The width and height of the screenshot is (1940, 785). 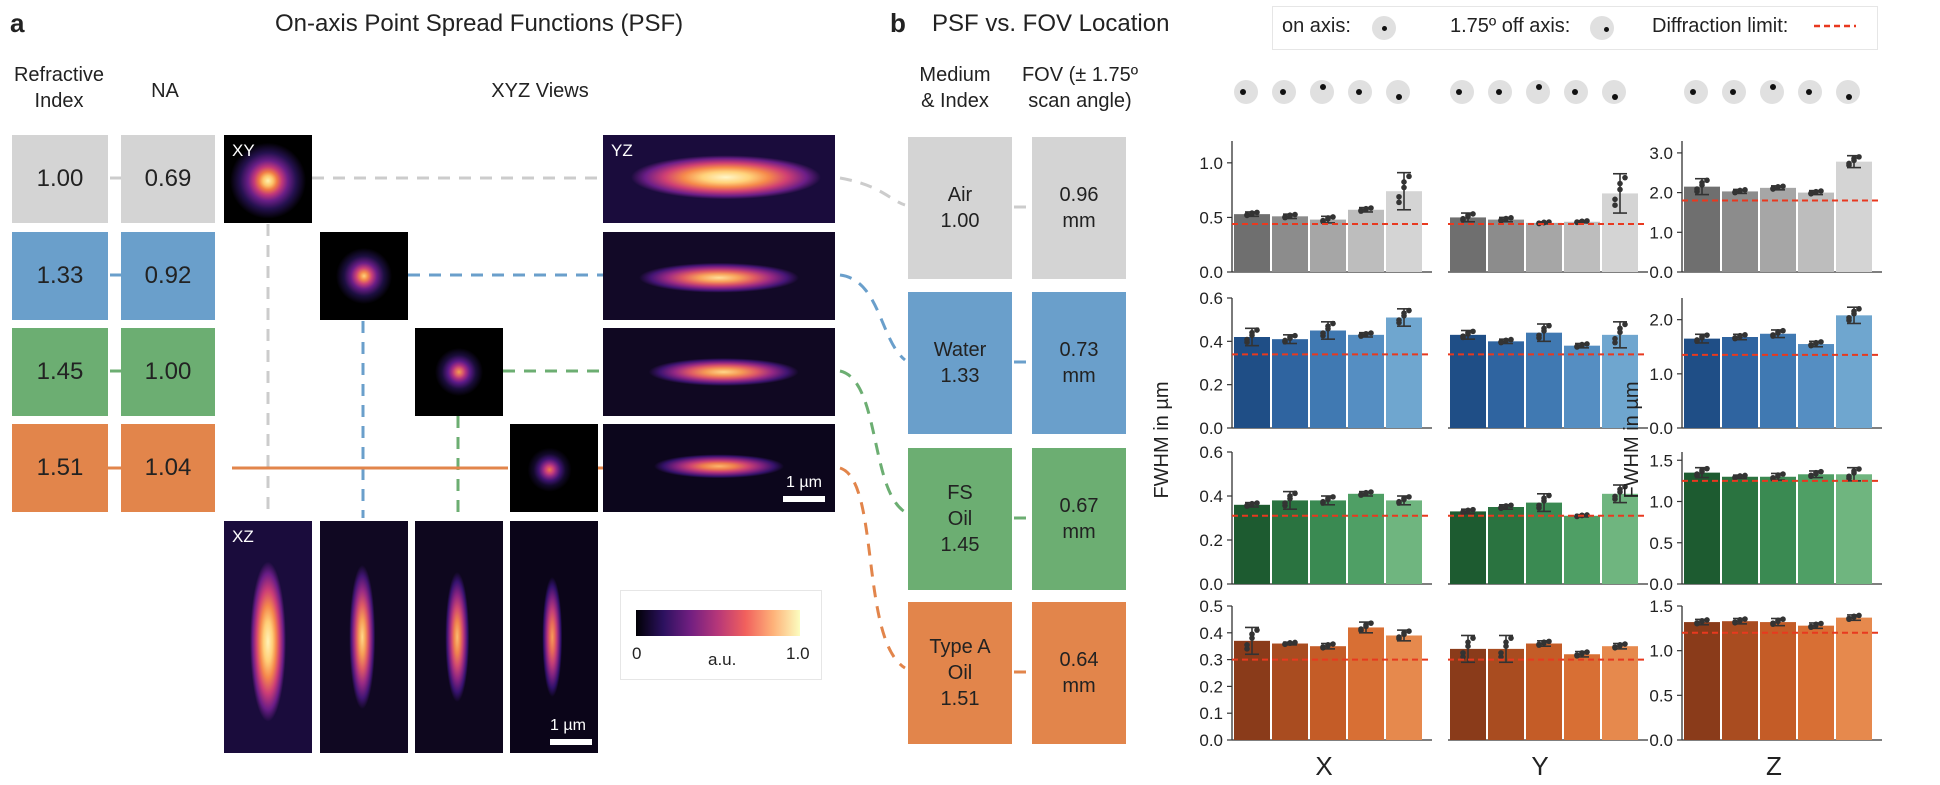 I want to click on y-tick-label: 0.2, so click(x=1211, y=385).